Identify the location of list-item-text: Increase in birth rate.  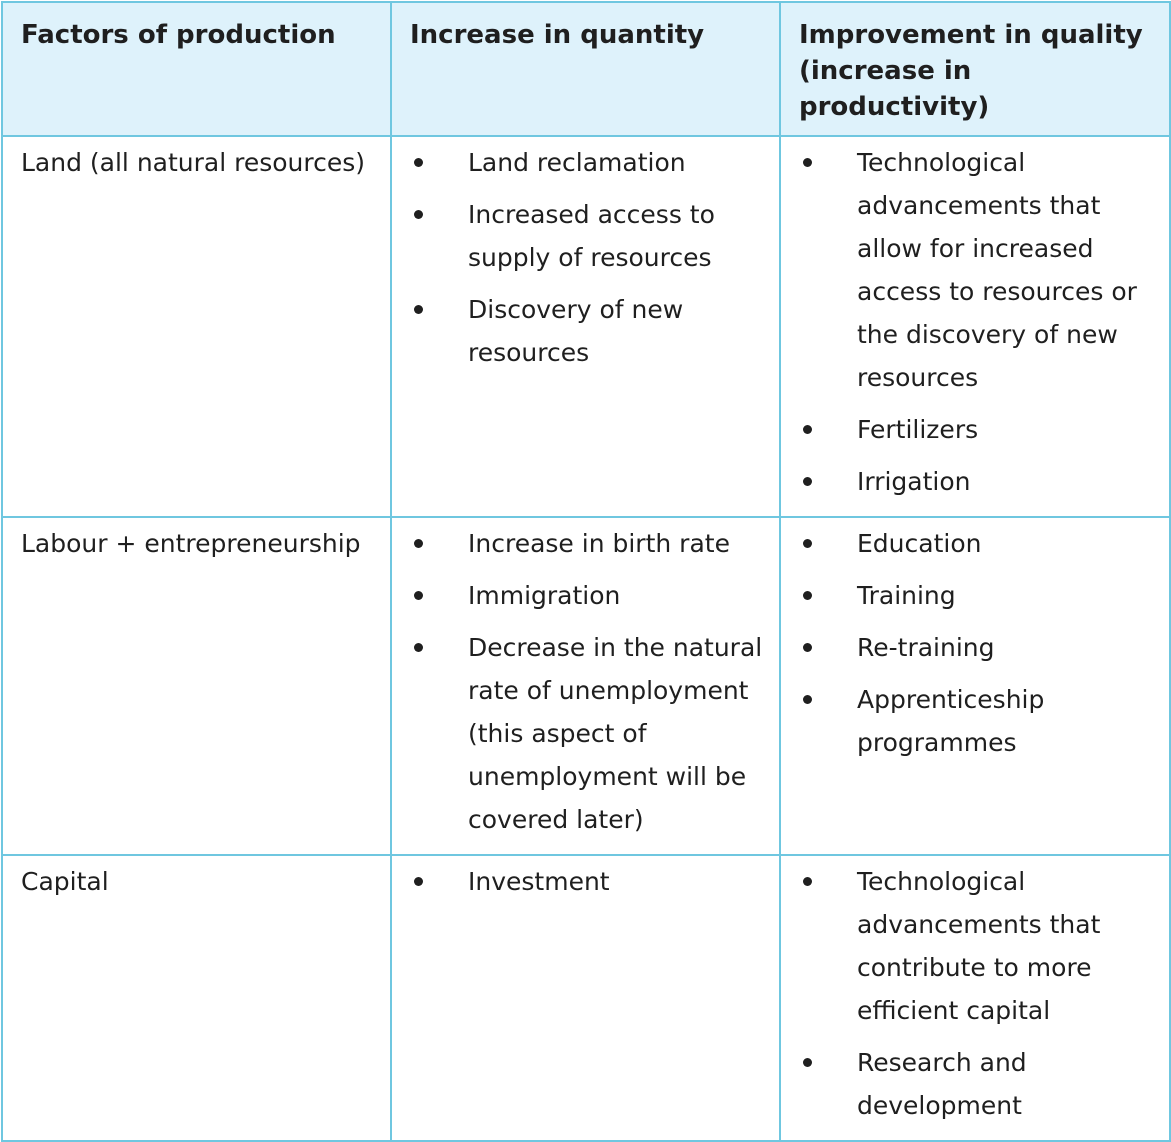
(599, 543).